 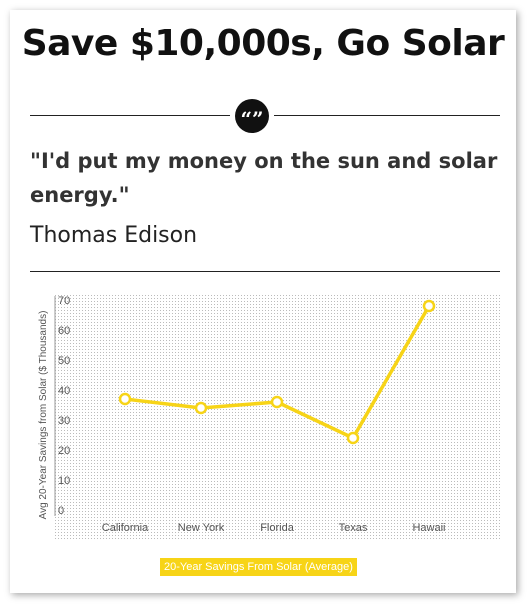 What do you see at coordinates (201, 528) in the screenshot?
I see `x-tick-label-new-york: New York` at bounding box center [201, 528].